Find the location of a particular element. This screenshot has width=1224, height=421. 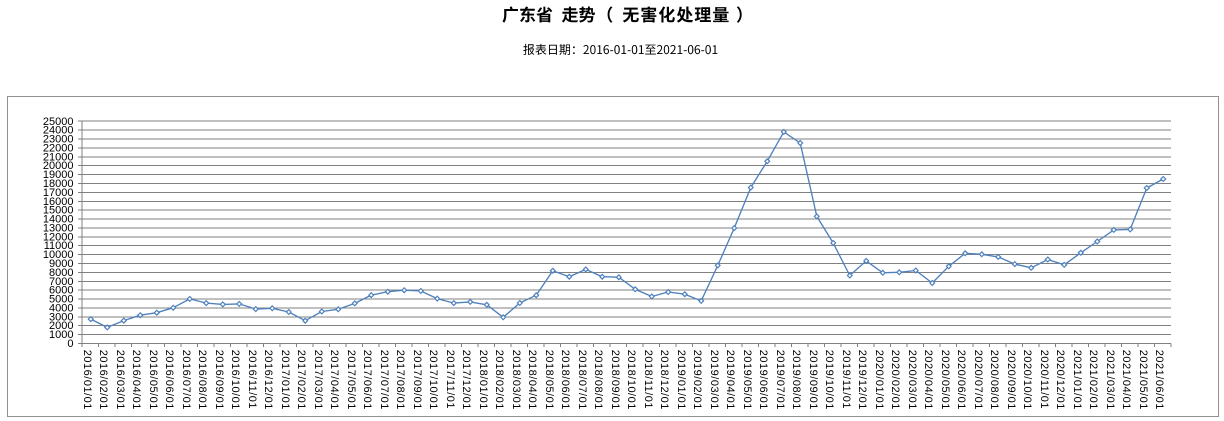

svg-text: 2019/11/01 is located at coordinates (846, 379).